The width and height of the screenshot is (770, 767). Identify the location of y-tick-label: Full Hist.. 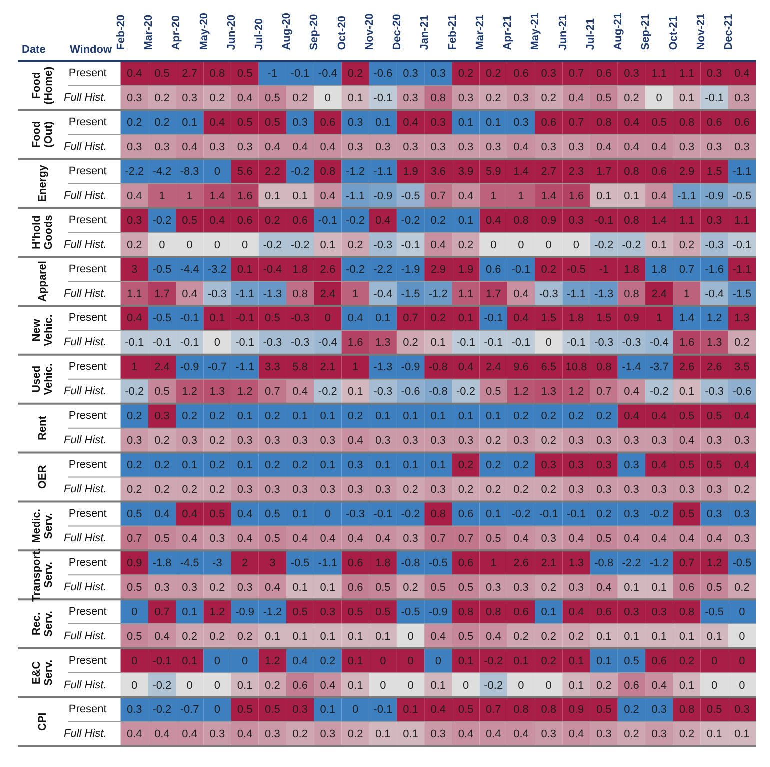
(85, 146).